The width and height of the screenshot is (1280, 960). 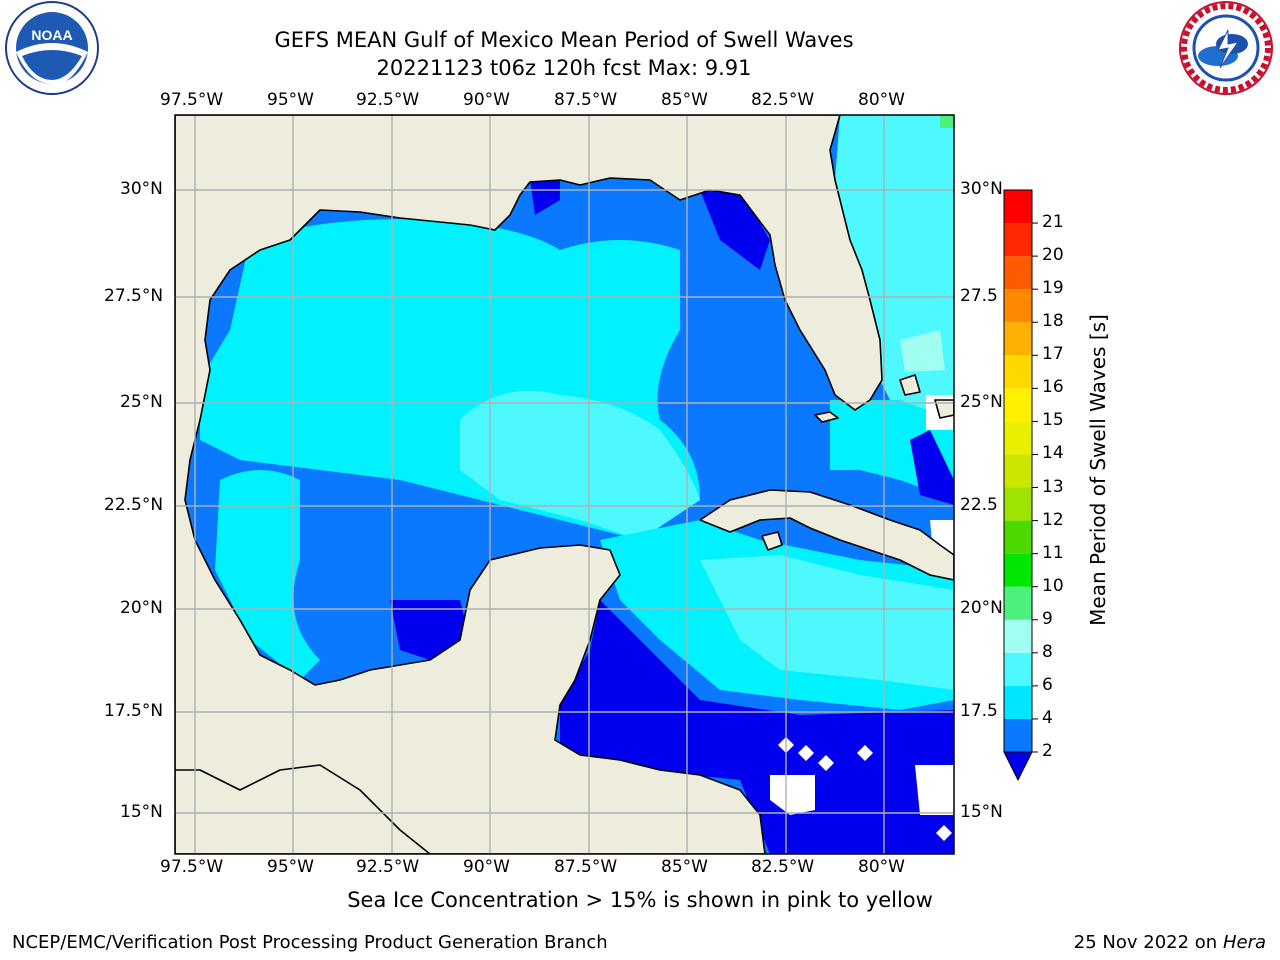 I want to click on colorbar-tick-label: 4, so click(x=1047, y=717).